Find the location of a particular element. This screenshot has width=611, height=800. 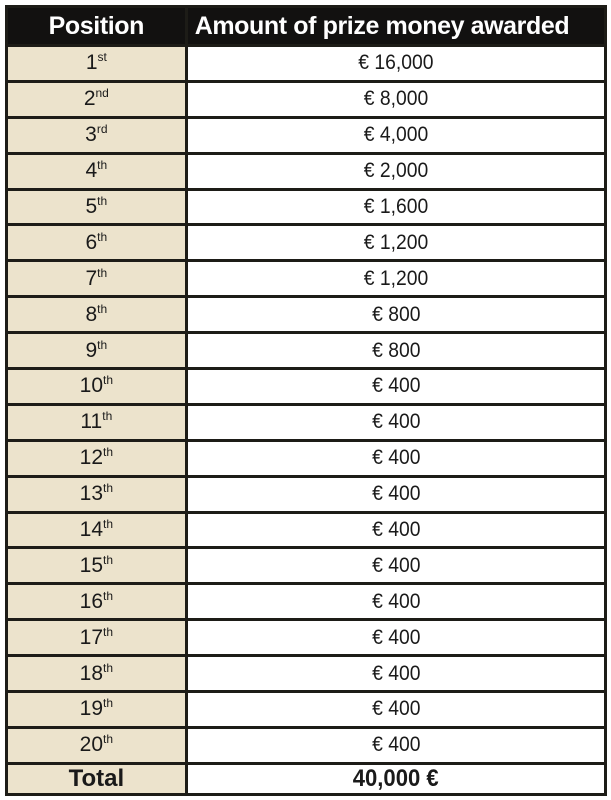

table-row: 9th € 800 is located at coordinates (306, 351).